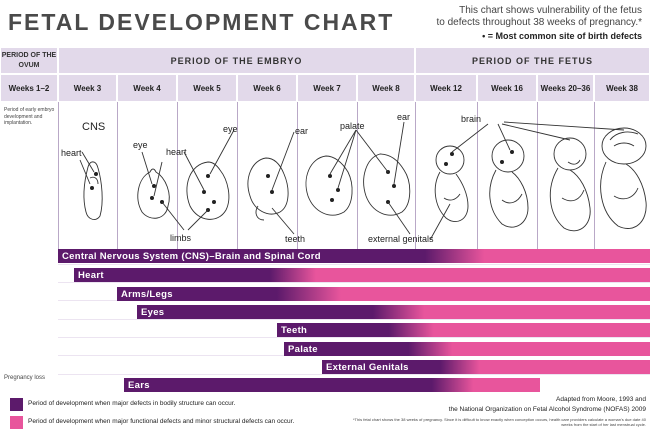 The image size is (650, 436). What do you see at coordinates (362, 275) in the screenshot?
I see `heart-bar: Heart` at bounding box center [362, 275].